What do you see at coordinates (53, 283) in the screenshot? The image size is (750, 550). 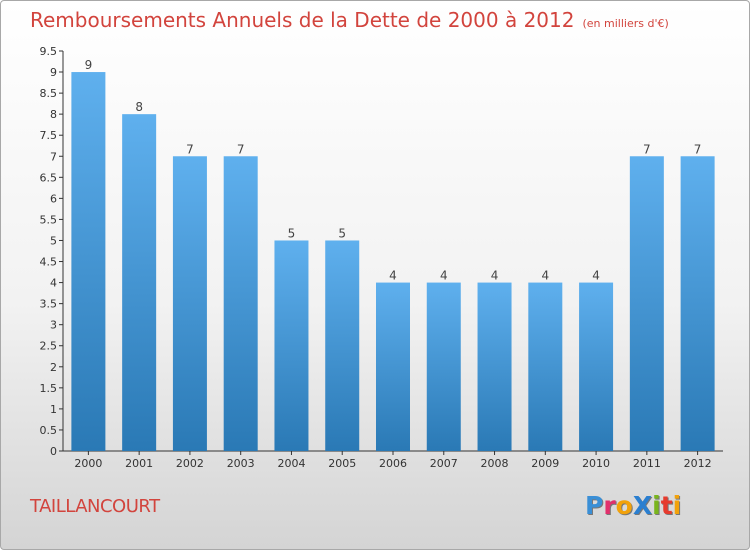 I see `y-tick-label: 4` at bounding box center [53, 283].